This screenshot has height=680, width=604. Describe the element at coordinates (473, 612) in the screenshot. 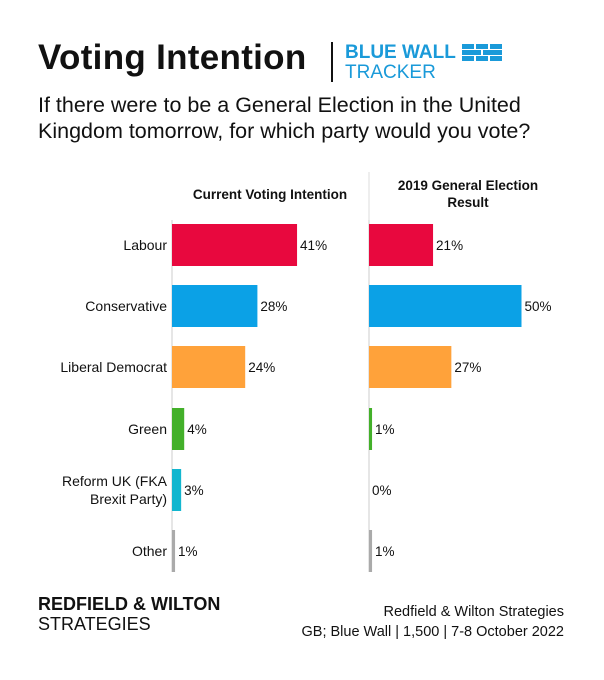

I see `source-line1: Redfield & Wilton Strategies` at that location.